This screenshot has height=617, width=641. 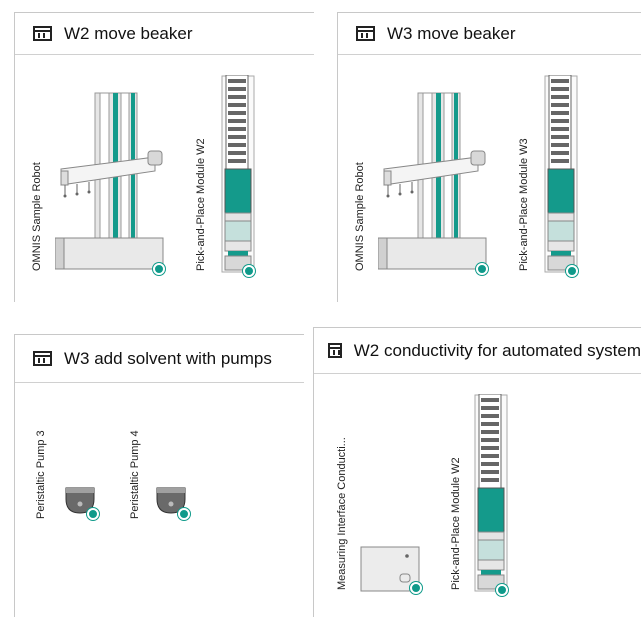 What do you see at coordinates (135, 474) in the screenshot?
I see `device-label-pump-4: Peristaltic Pump 4` at bounding box center [135, 474].